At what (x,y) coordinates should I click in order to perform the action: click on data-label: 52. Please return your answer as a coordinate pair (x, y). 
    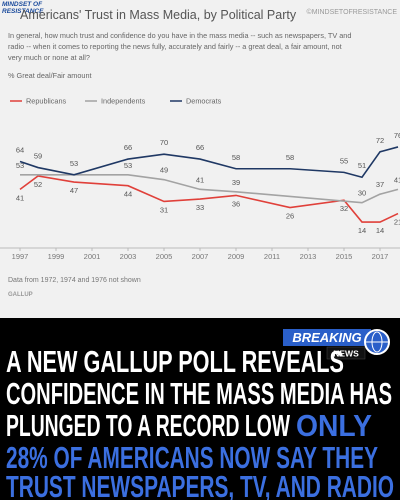
    Looking at the image, I should click on (38, 184).